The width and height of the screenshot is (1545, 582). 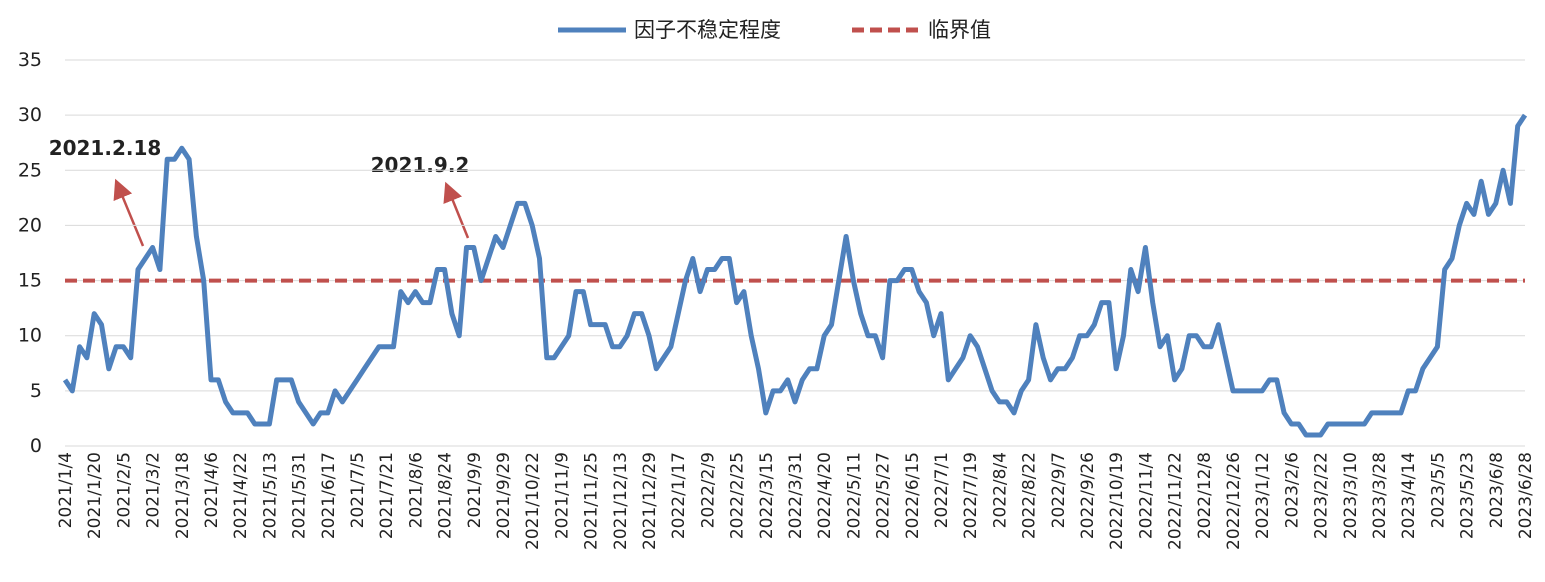 I want to click on x-tick-label: 2022/12/8, so click(x=1205, y=495).